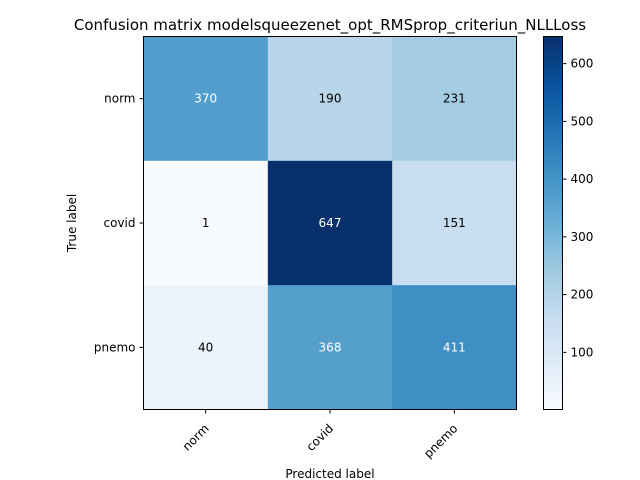 This screenshot has height=480, width=640. What do you see at coordinates (582, 64) in the screenshot?
I see `colorbar-tick-label: 600` at bounding box center [582, 64].